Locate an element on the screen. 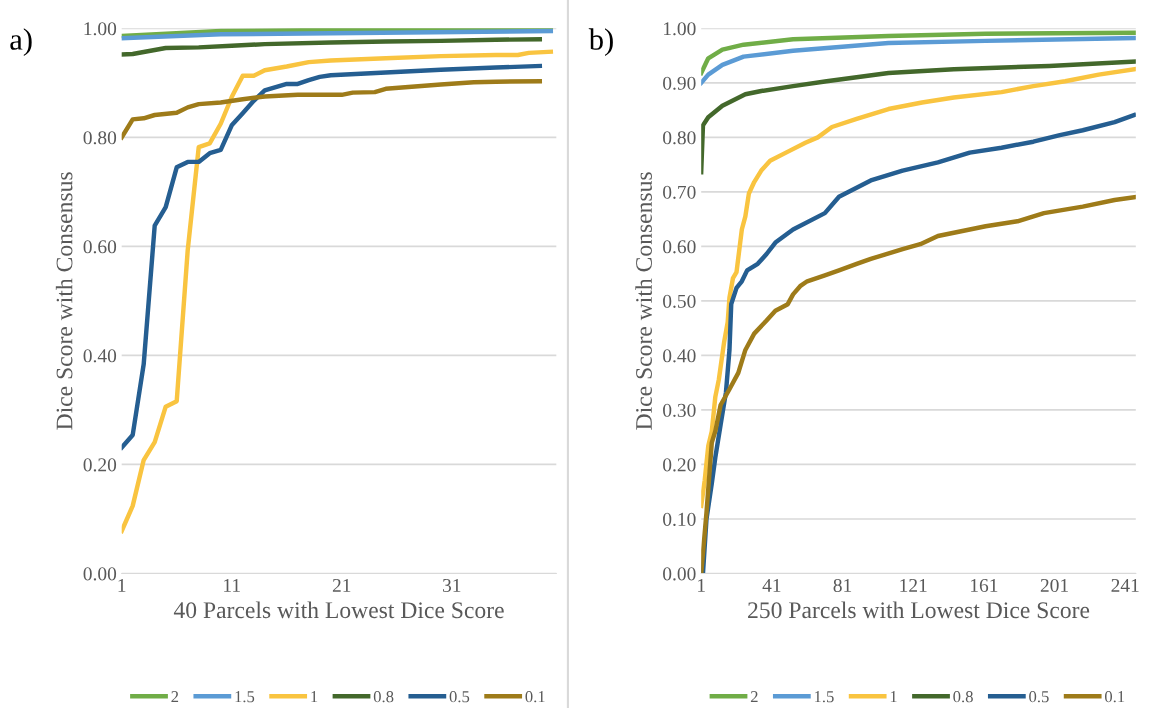 The height and width of the screenshot is (708, 1159). x-axis-title: 40 Parcels with Lowest Dice Score is located at coordinates (338, 610).